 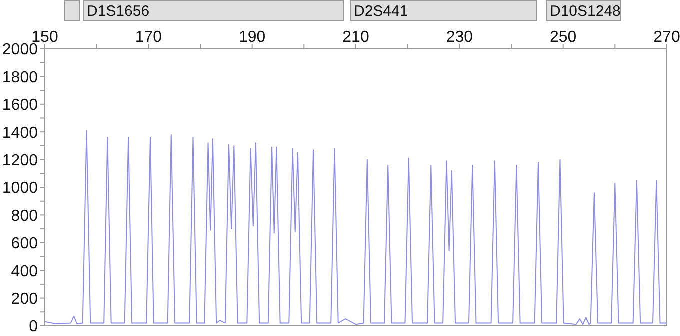 I want to click on y-tick-label: 1200, so click(x=20, y=161).